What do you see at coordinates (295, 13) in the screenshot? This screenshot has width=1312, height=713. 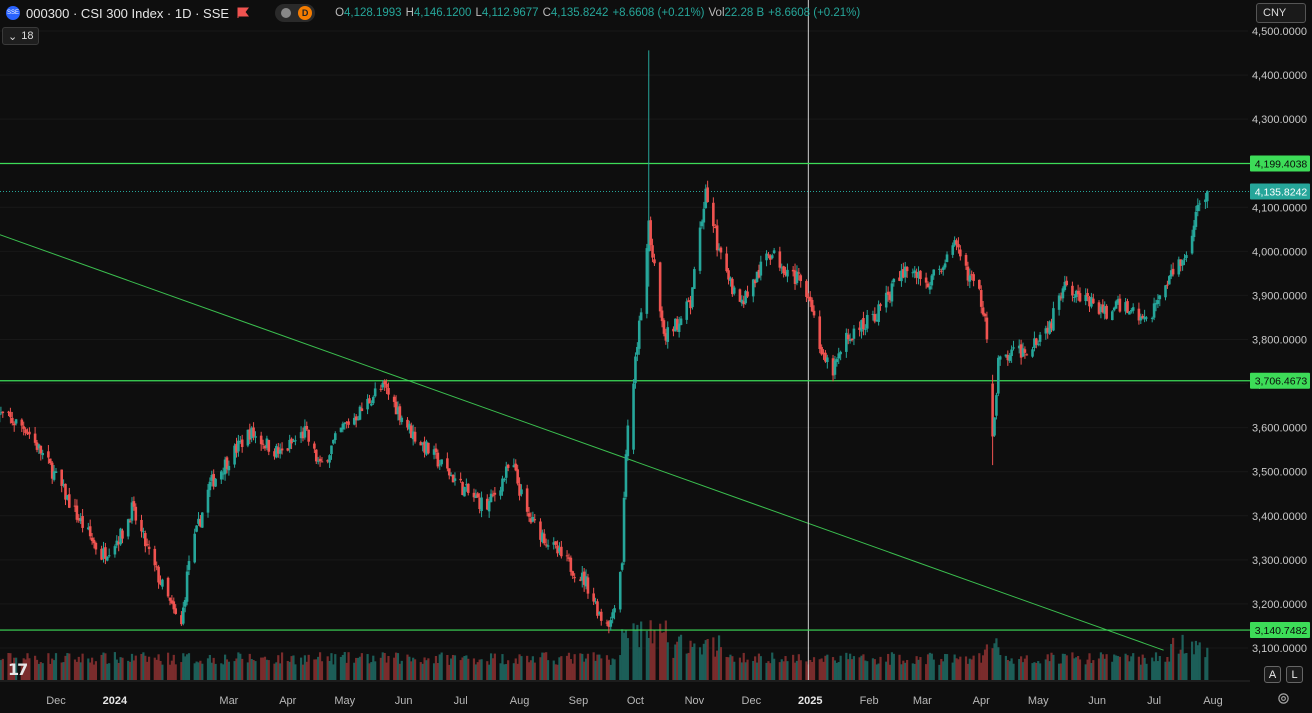 I see `market-status-pill: D` at bounding box center [295, 13].